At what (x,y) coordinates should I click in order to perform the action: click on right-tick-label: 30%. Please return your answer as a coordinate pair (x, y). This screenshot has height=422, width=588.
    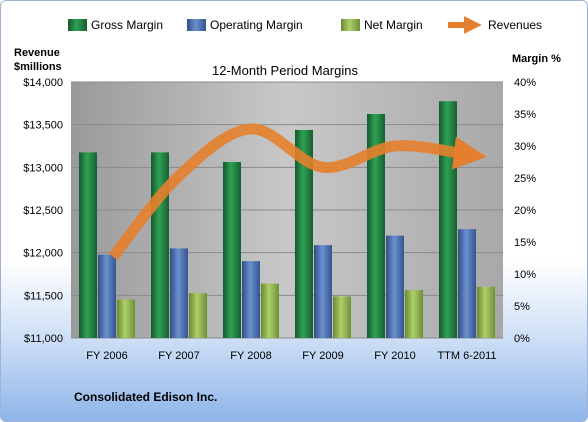
    Looking at the image, I should click on (525, 147).